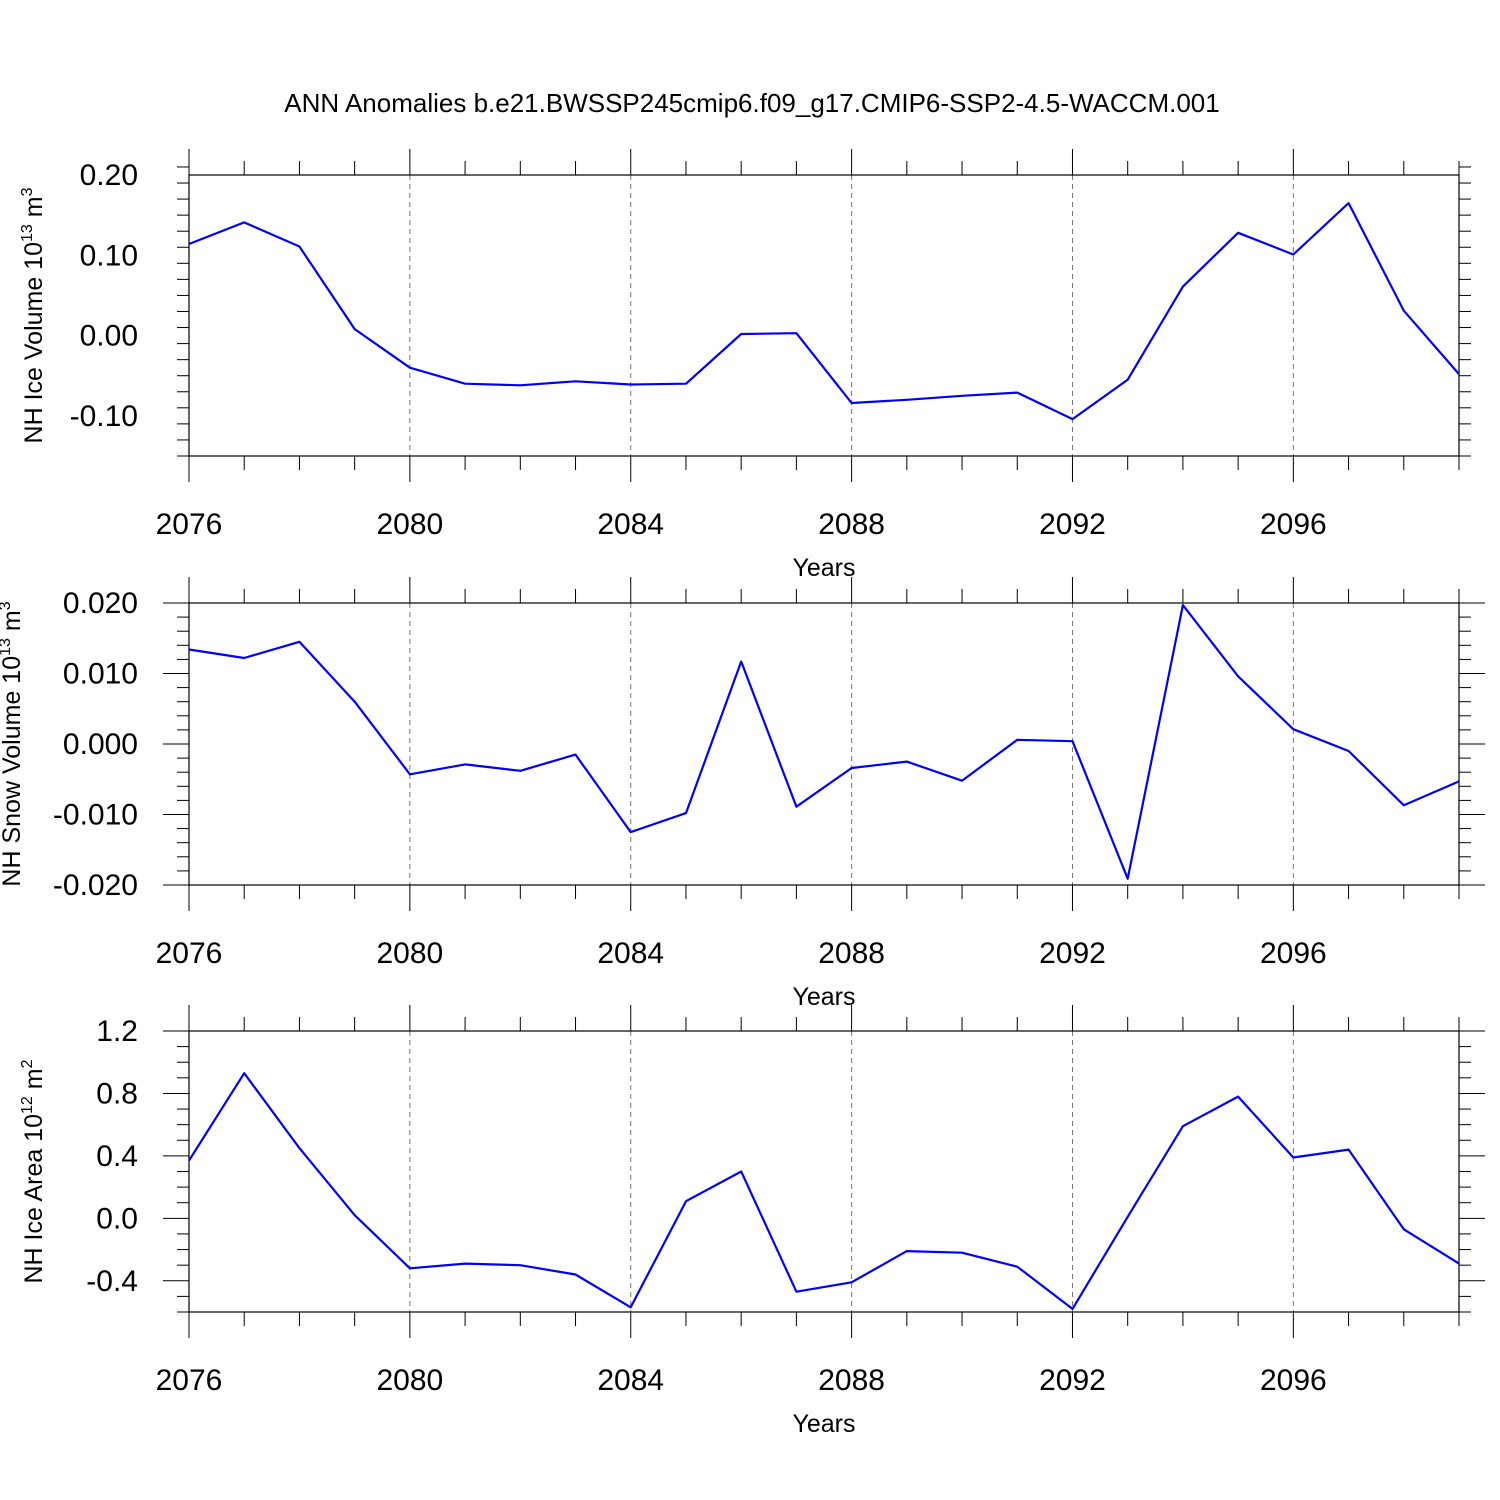 This screenshot has width=1500, height=1500. Describe the element at coordinates (104, 416) in the screenshot. I see `y-tick-label: -0.10` at that location.